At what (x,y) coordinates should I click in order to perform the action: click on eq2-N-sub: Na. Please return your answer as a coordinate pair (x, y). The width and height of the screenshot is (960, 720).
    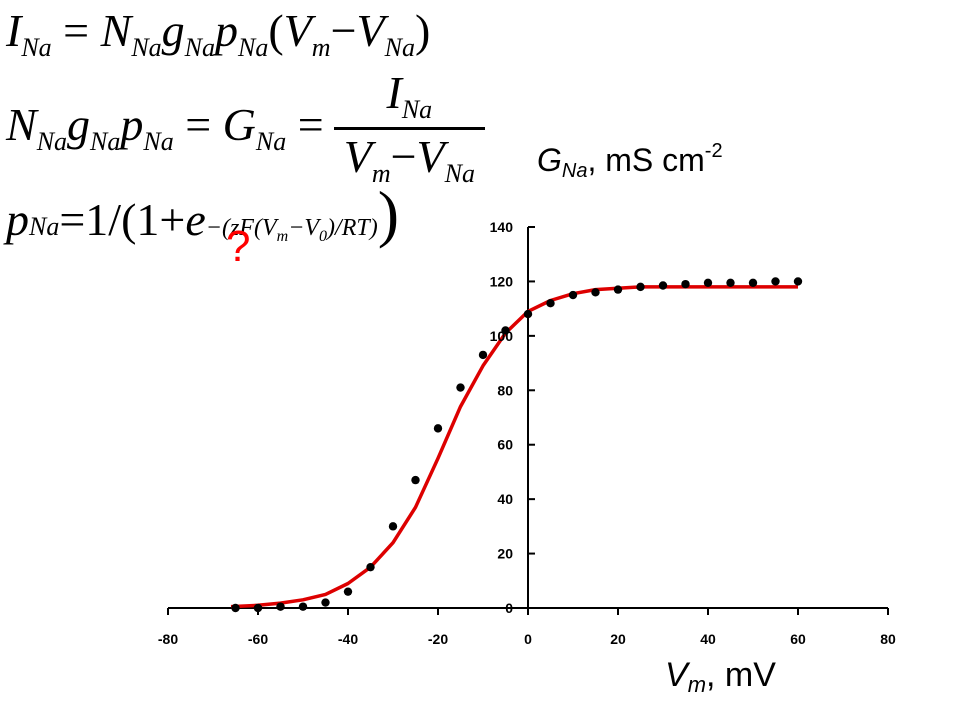
    Looking at the image, I should click on (52, 141).